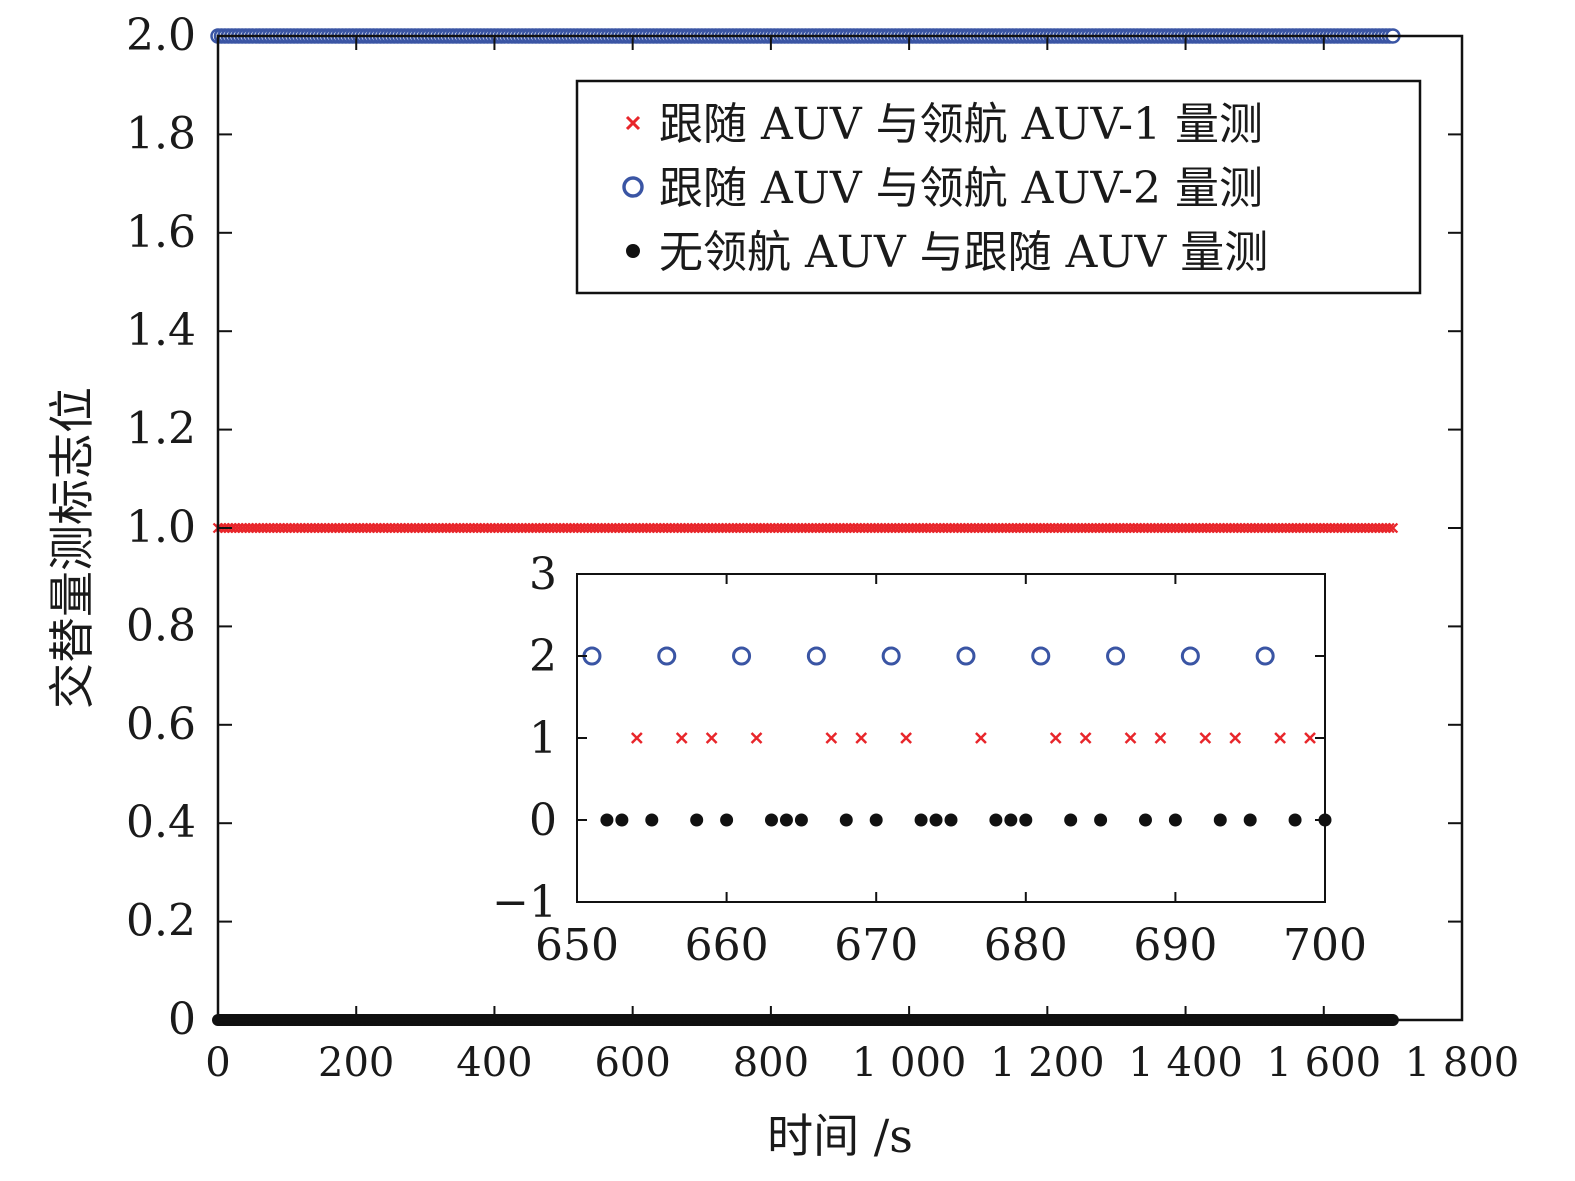 Image resolution: width=1575 pixels, height=1181 pixels. Describe the element at coordinates (1026, 945) in the screenshot. I see `inset-x-tick-label: 680` at that location.